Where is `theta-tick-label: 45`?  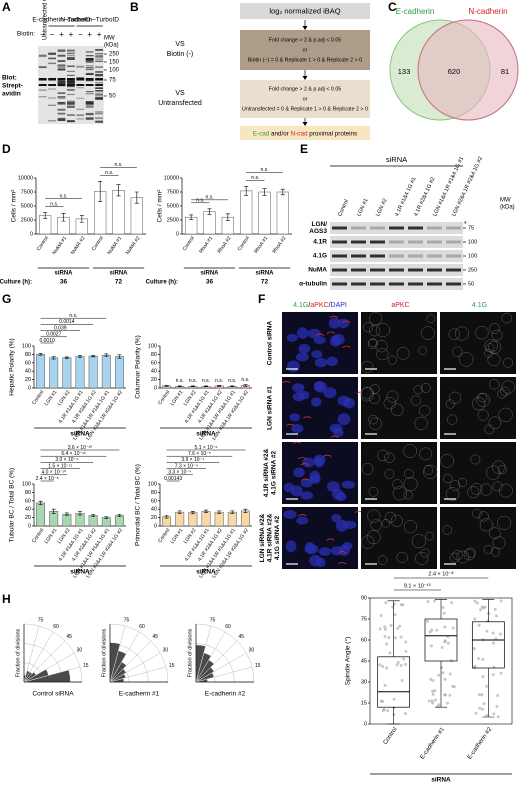
theta-tick-label: 45 is located at coordinates (241, 637).